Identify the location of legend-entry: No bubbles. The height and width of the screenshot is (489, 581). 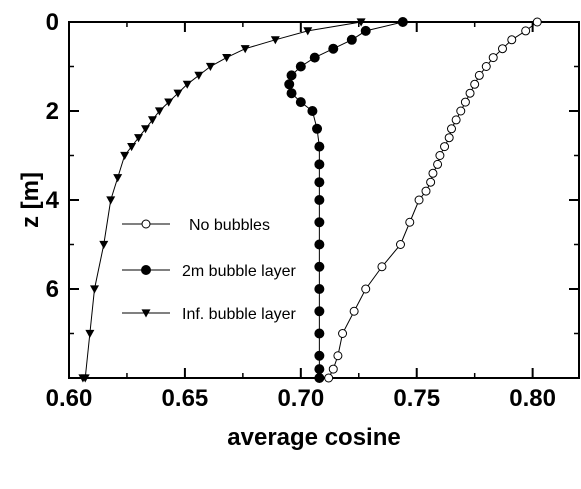
(196, 225).